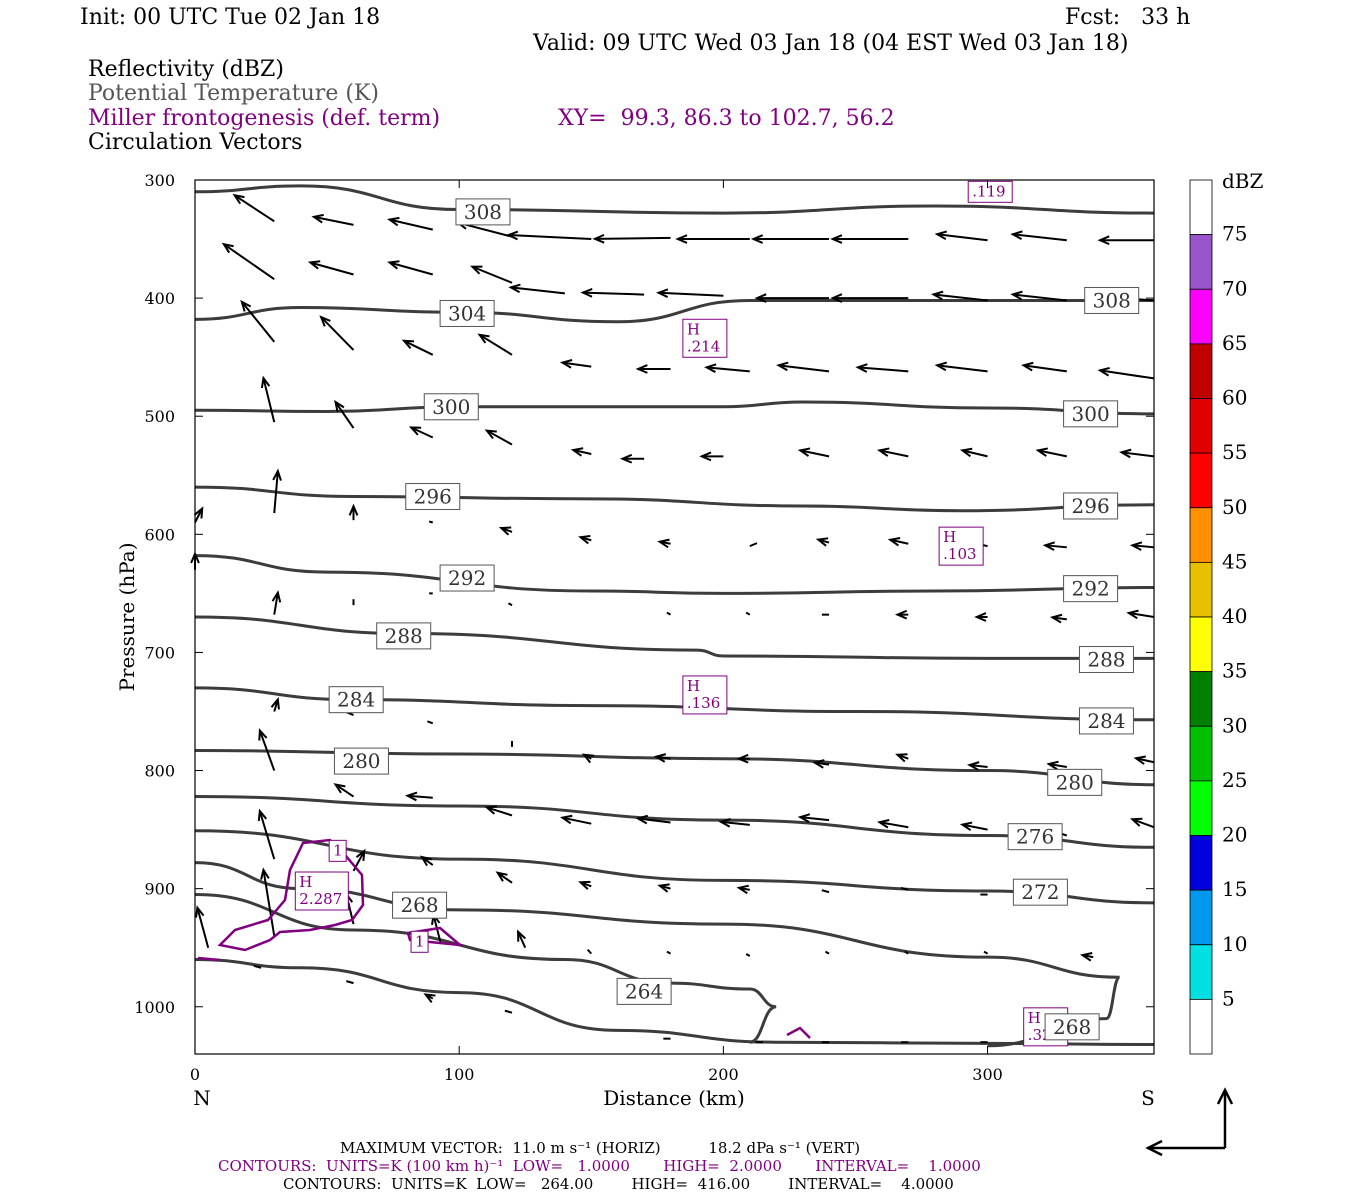 This screenshot has width=1350, height=1200. What do you see at coordinates (1091, 589) in the screenshot?
I see `theta-label: 292` at bounding box center [1091, 589].